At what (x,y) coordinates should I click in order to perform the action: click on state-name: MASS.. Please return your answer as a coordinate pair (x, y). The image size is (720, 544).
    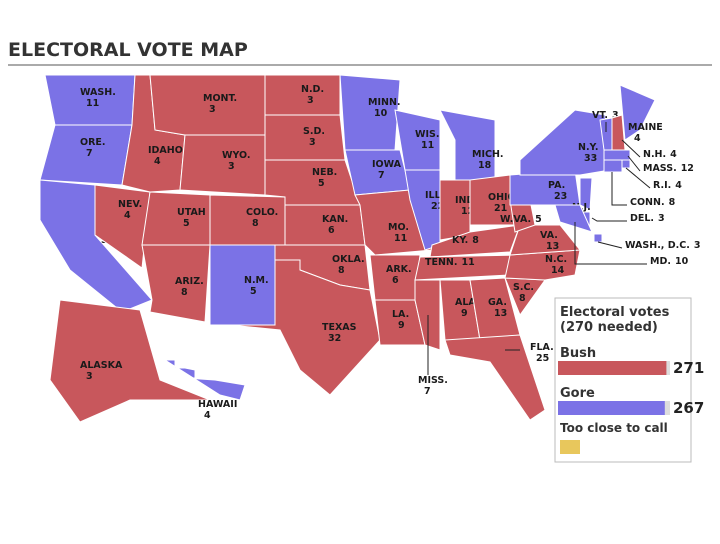
    Looking at the image, I should click on (660, 168).